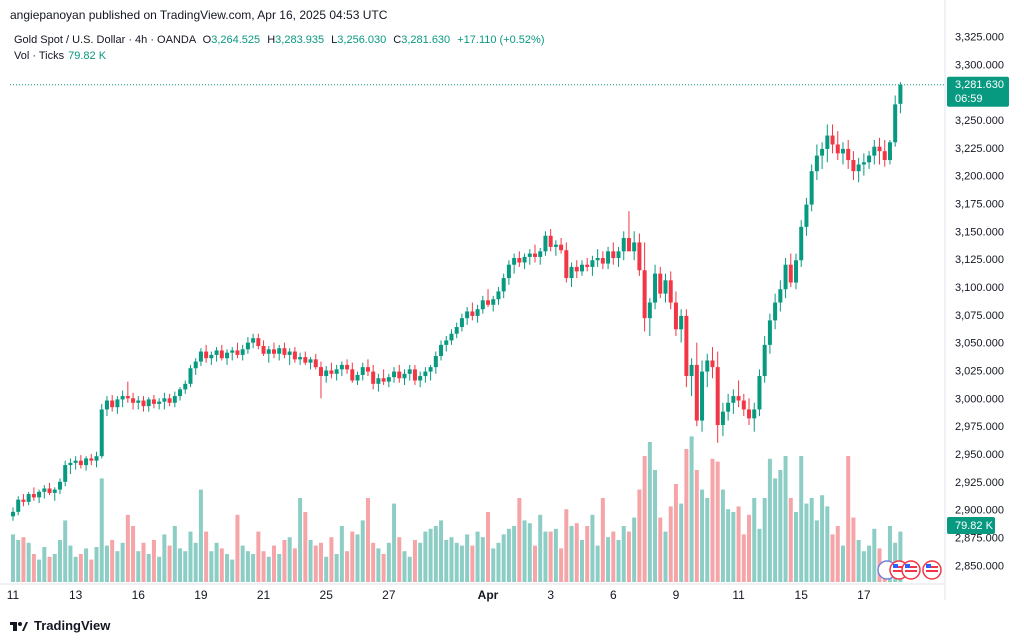 This screenshot has width=1024, height=641. What do you see at coordinates (39, 56) in the screenshot?
I see `volume-label: Vol · Ticks` at bounding box center [39, 56].